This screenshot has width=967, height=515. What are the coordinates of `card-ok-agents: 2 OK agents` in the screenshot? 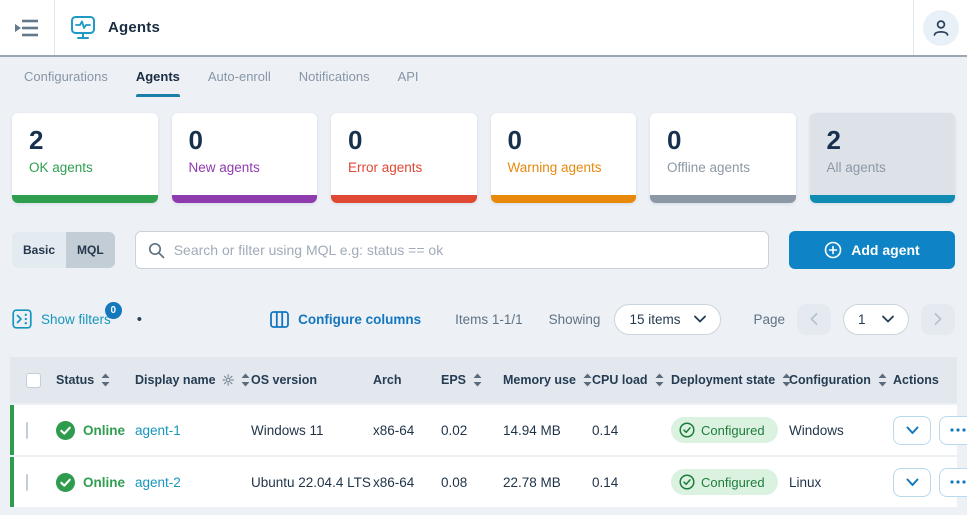 It's located at (85, 158).